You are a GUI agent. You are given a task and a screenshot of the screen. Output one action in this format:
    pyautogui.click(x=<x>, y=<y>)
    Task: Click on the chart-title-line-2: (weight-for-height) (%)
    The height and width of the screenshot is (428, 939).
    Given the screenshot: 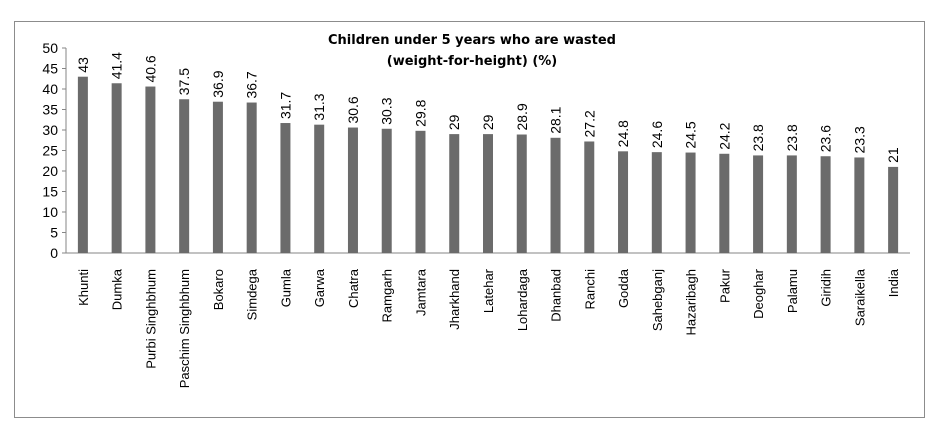 What is the action you would take?
    pyautogui.click(x=472, y=61)
    